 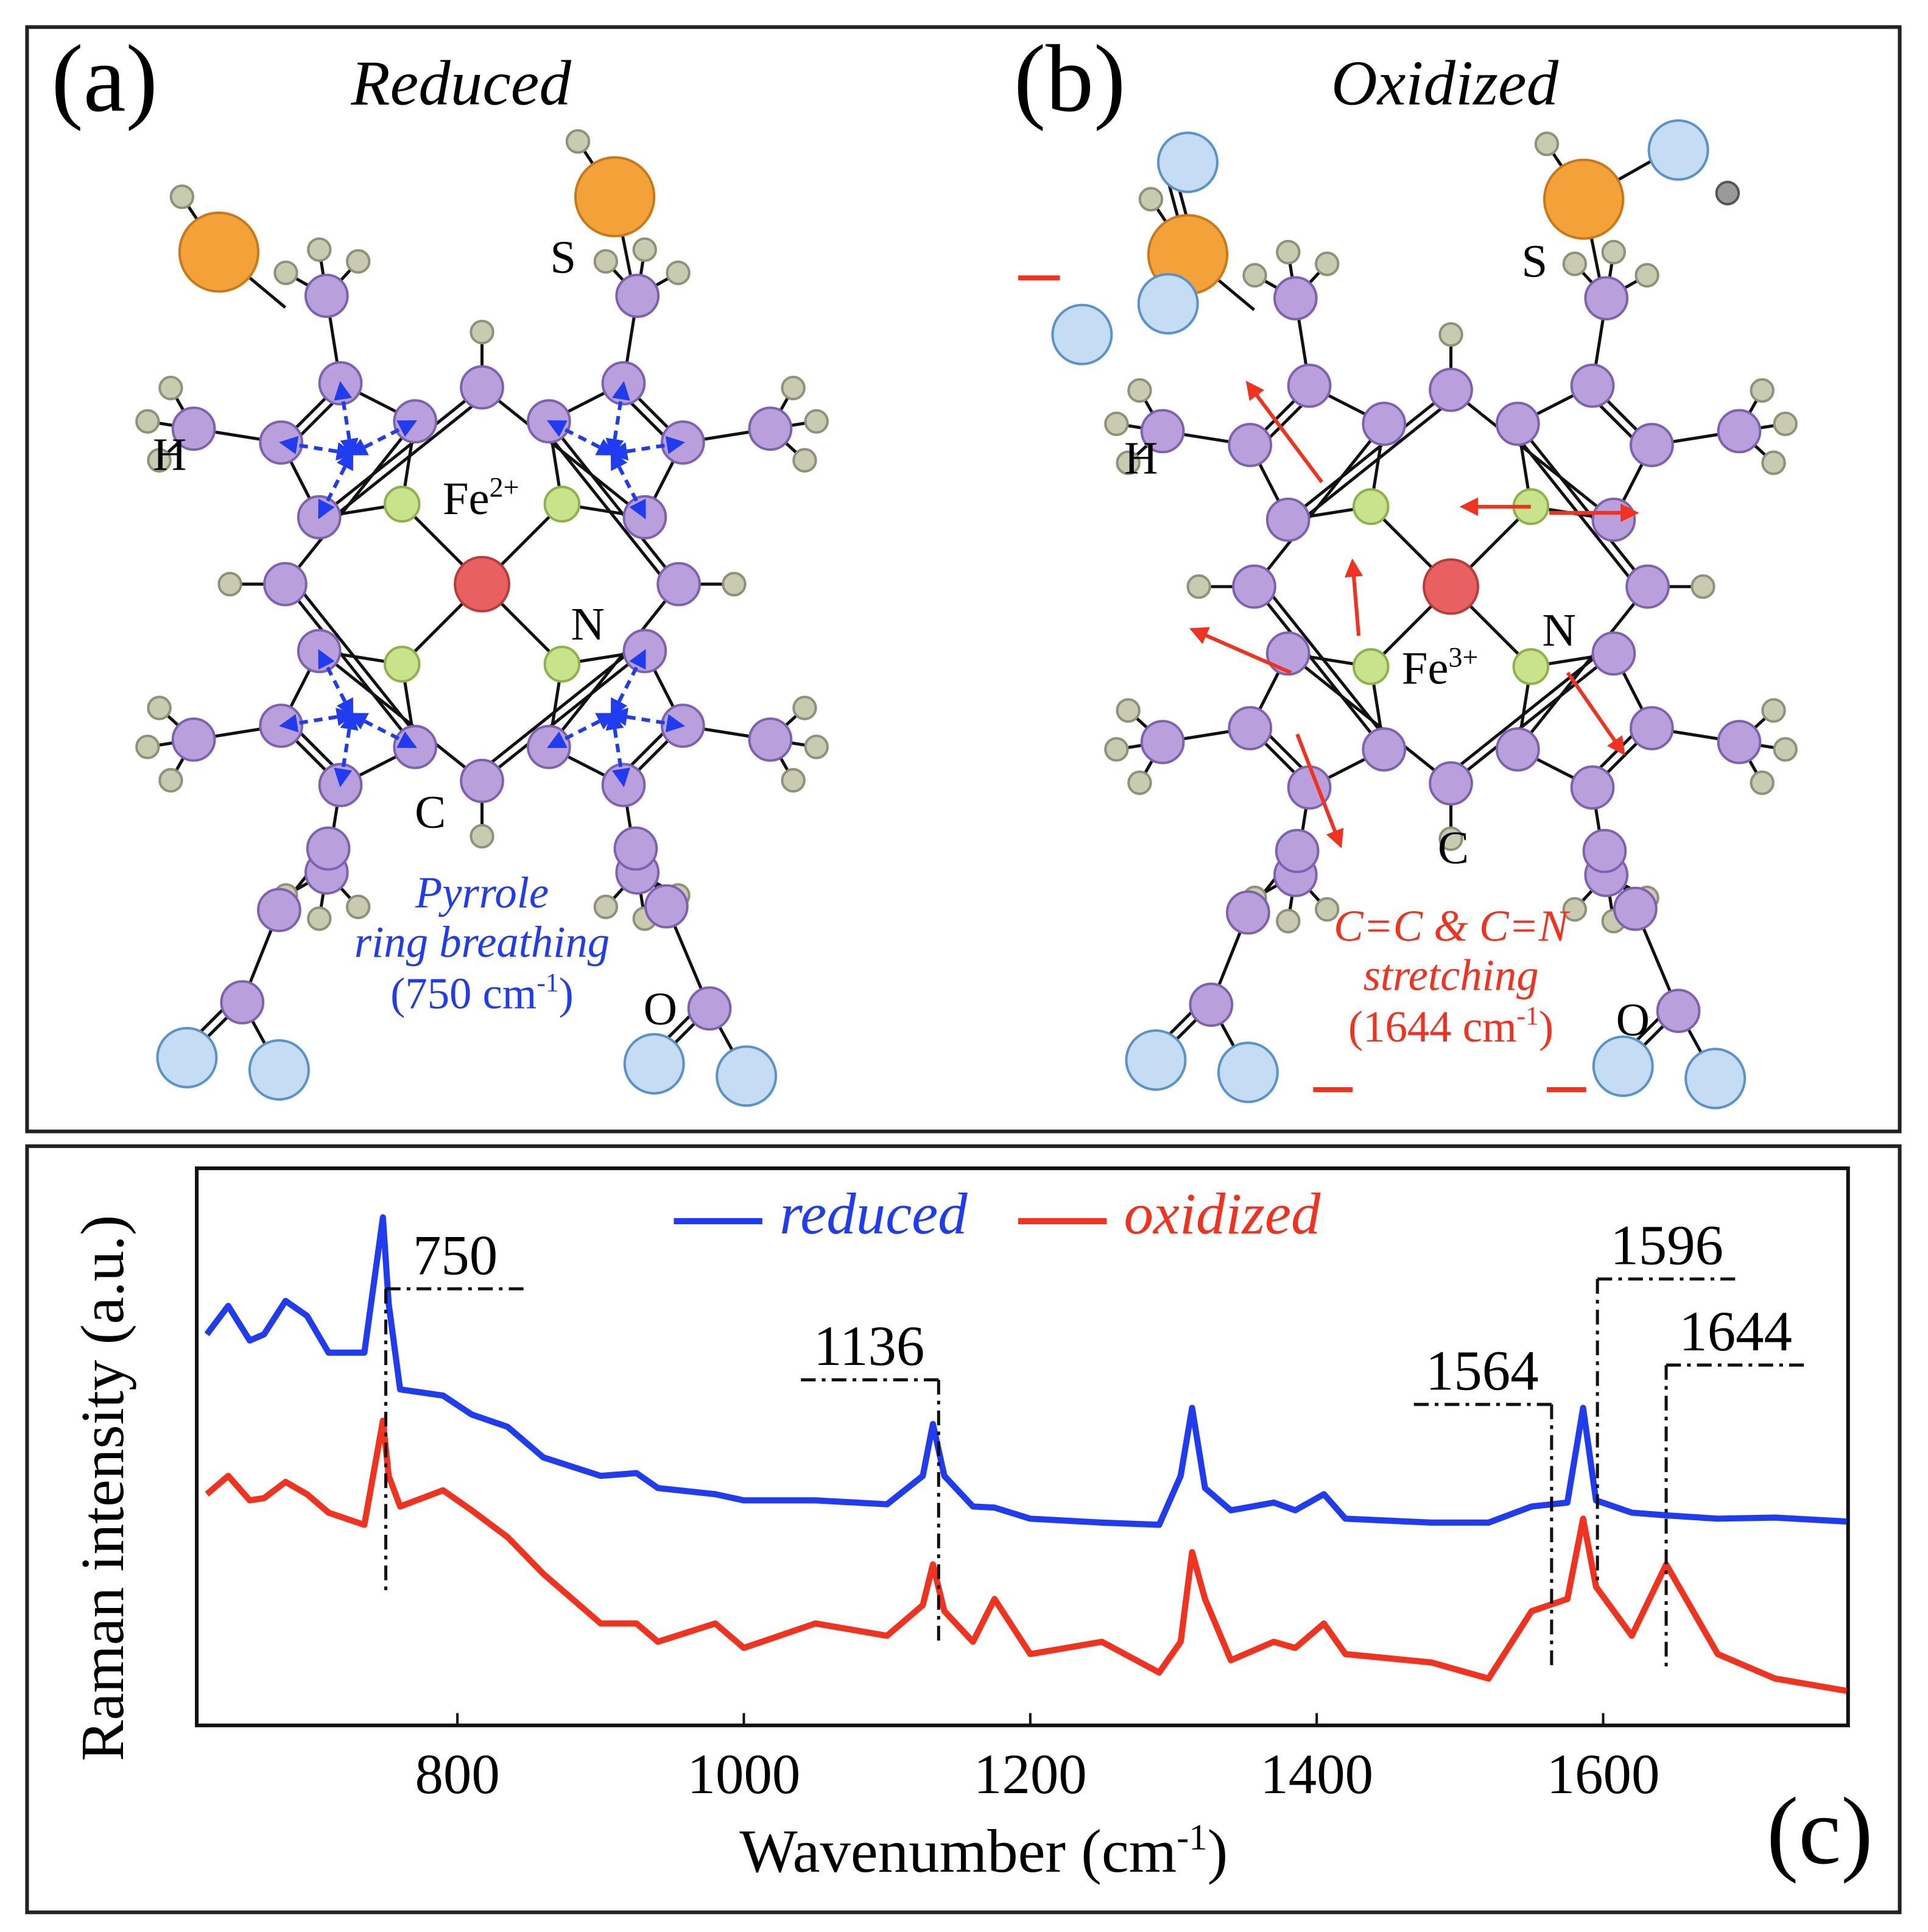 I want to click on charge: 2+, so click(x=504, y=487).